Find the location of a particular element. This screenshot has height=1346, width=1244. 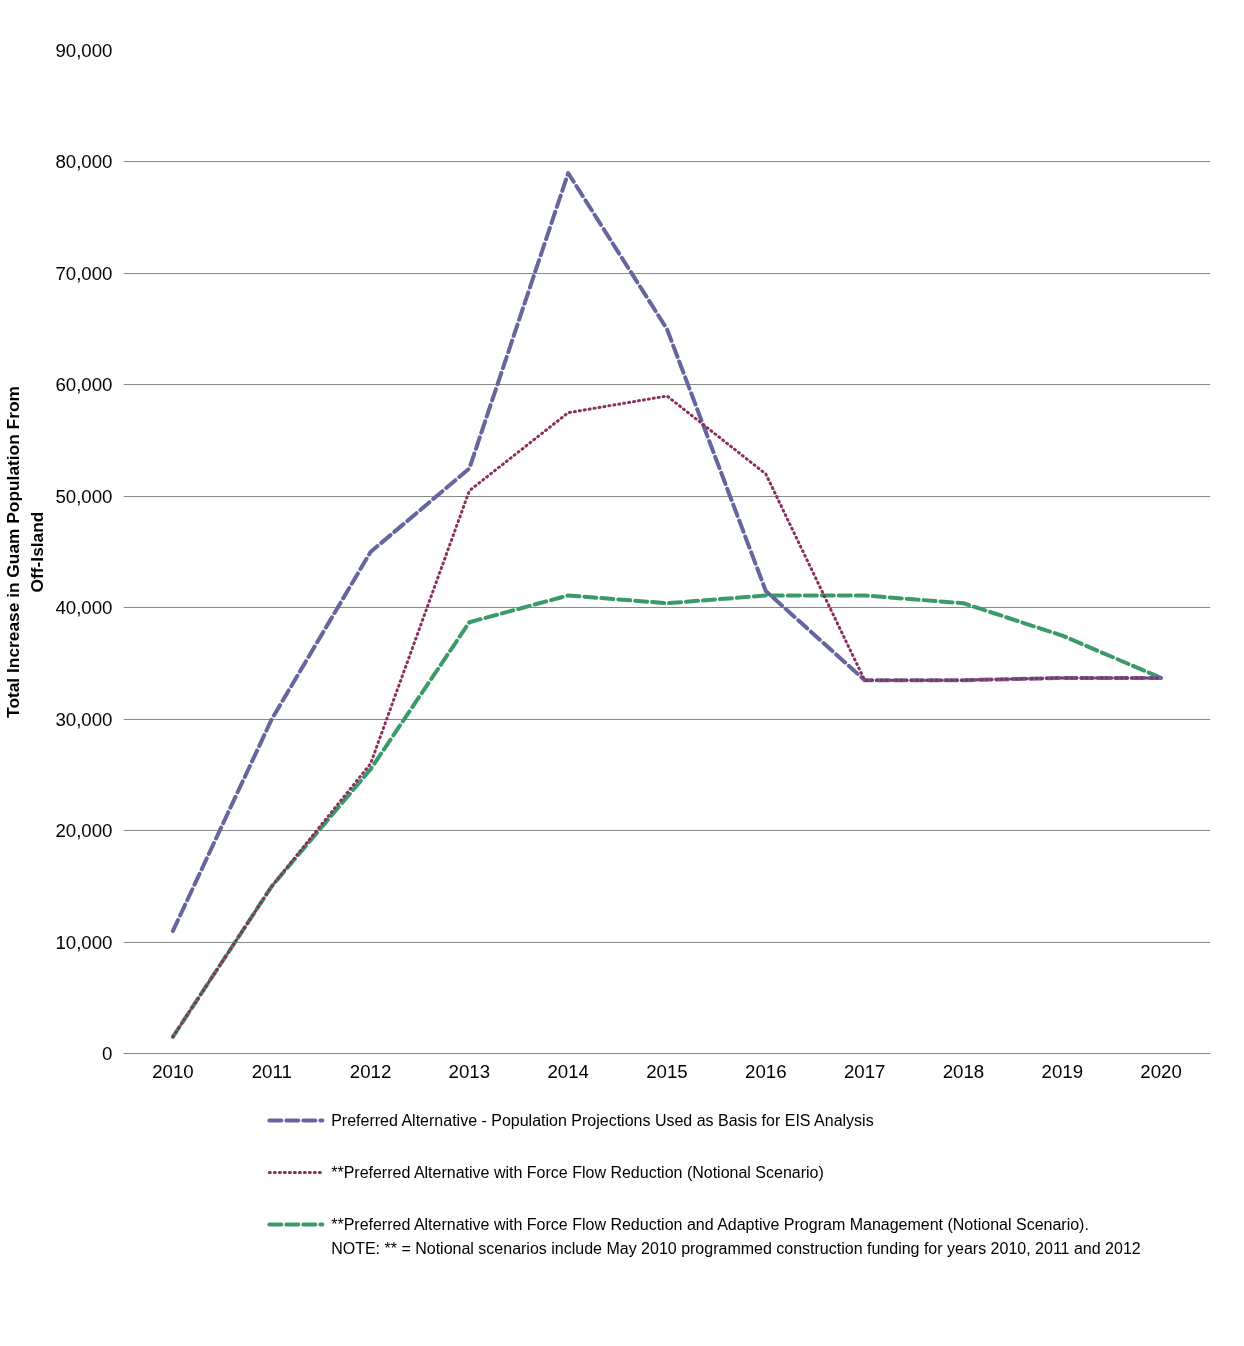

y-tick-label: 20,000 is located at coordinates (84, 831).